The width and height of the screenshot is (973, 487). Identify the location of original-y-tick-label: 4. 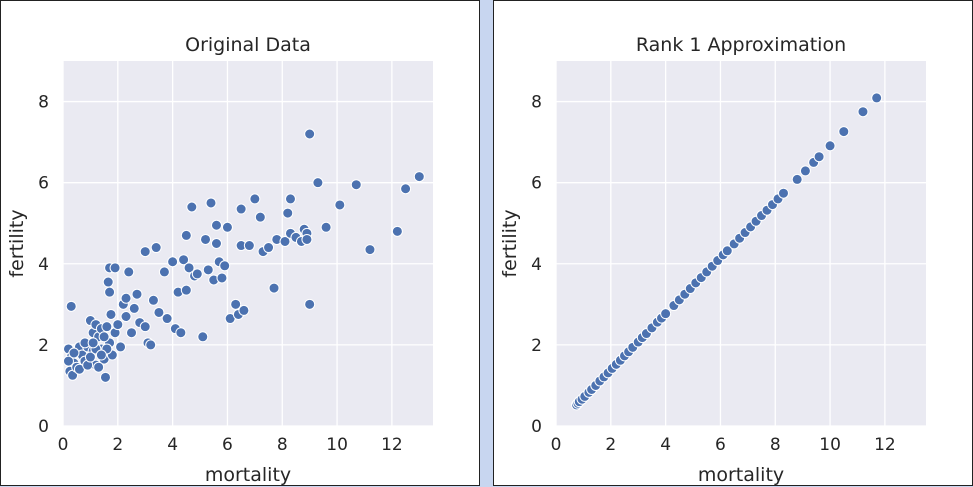
(43, 265).